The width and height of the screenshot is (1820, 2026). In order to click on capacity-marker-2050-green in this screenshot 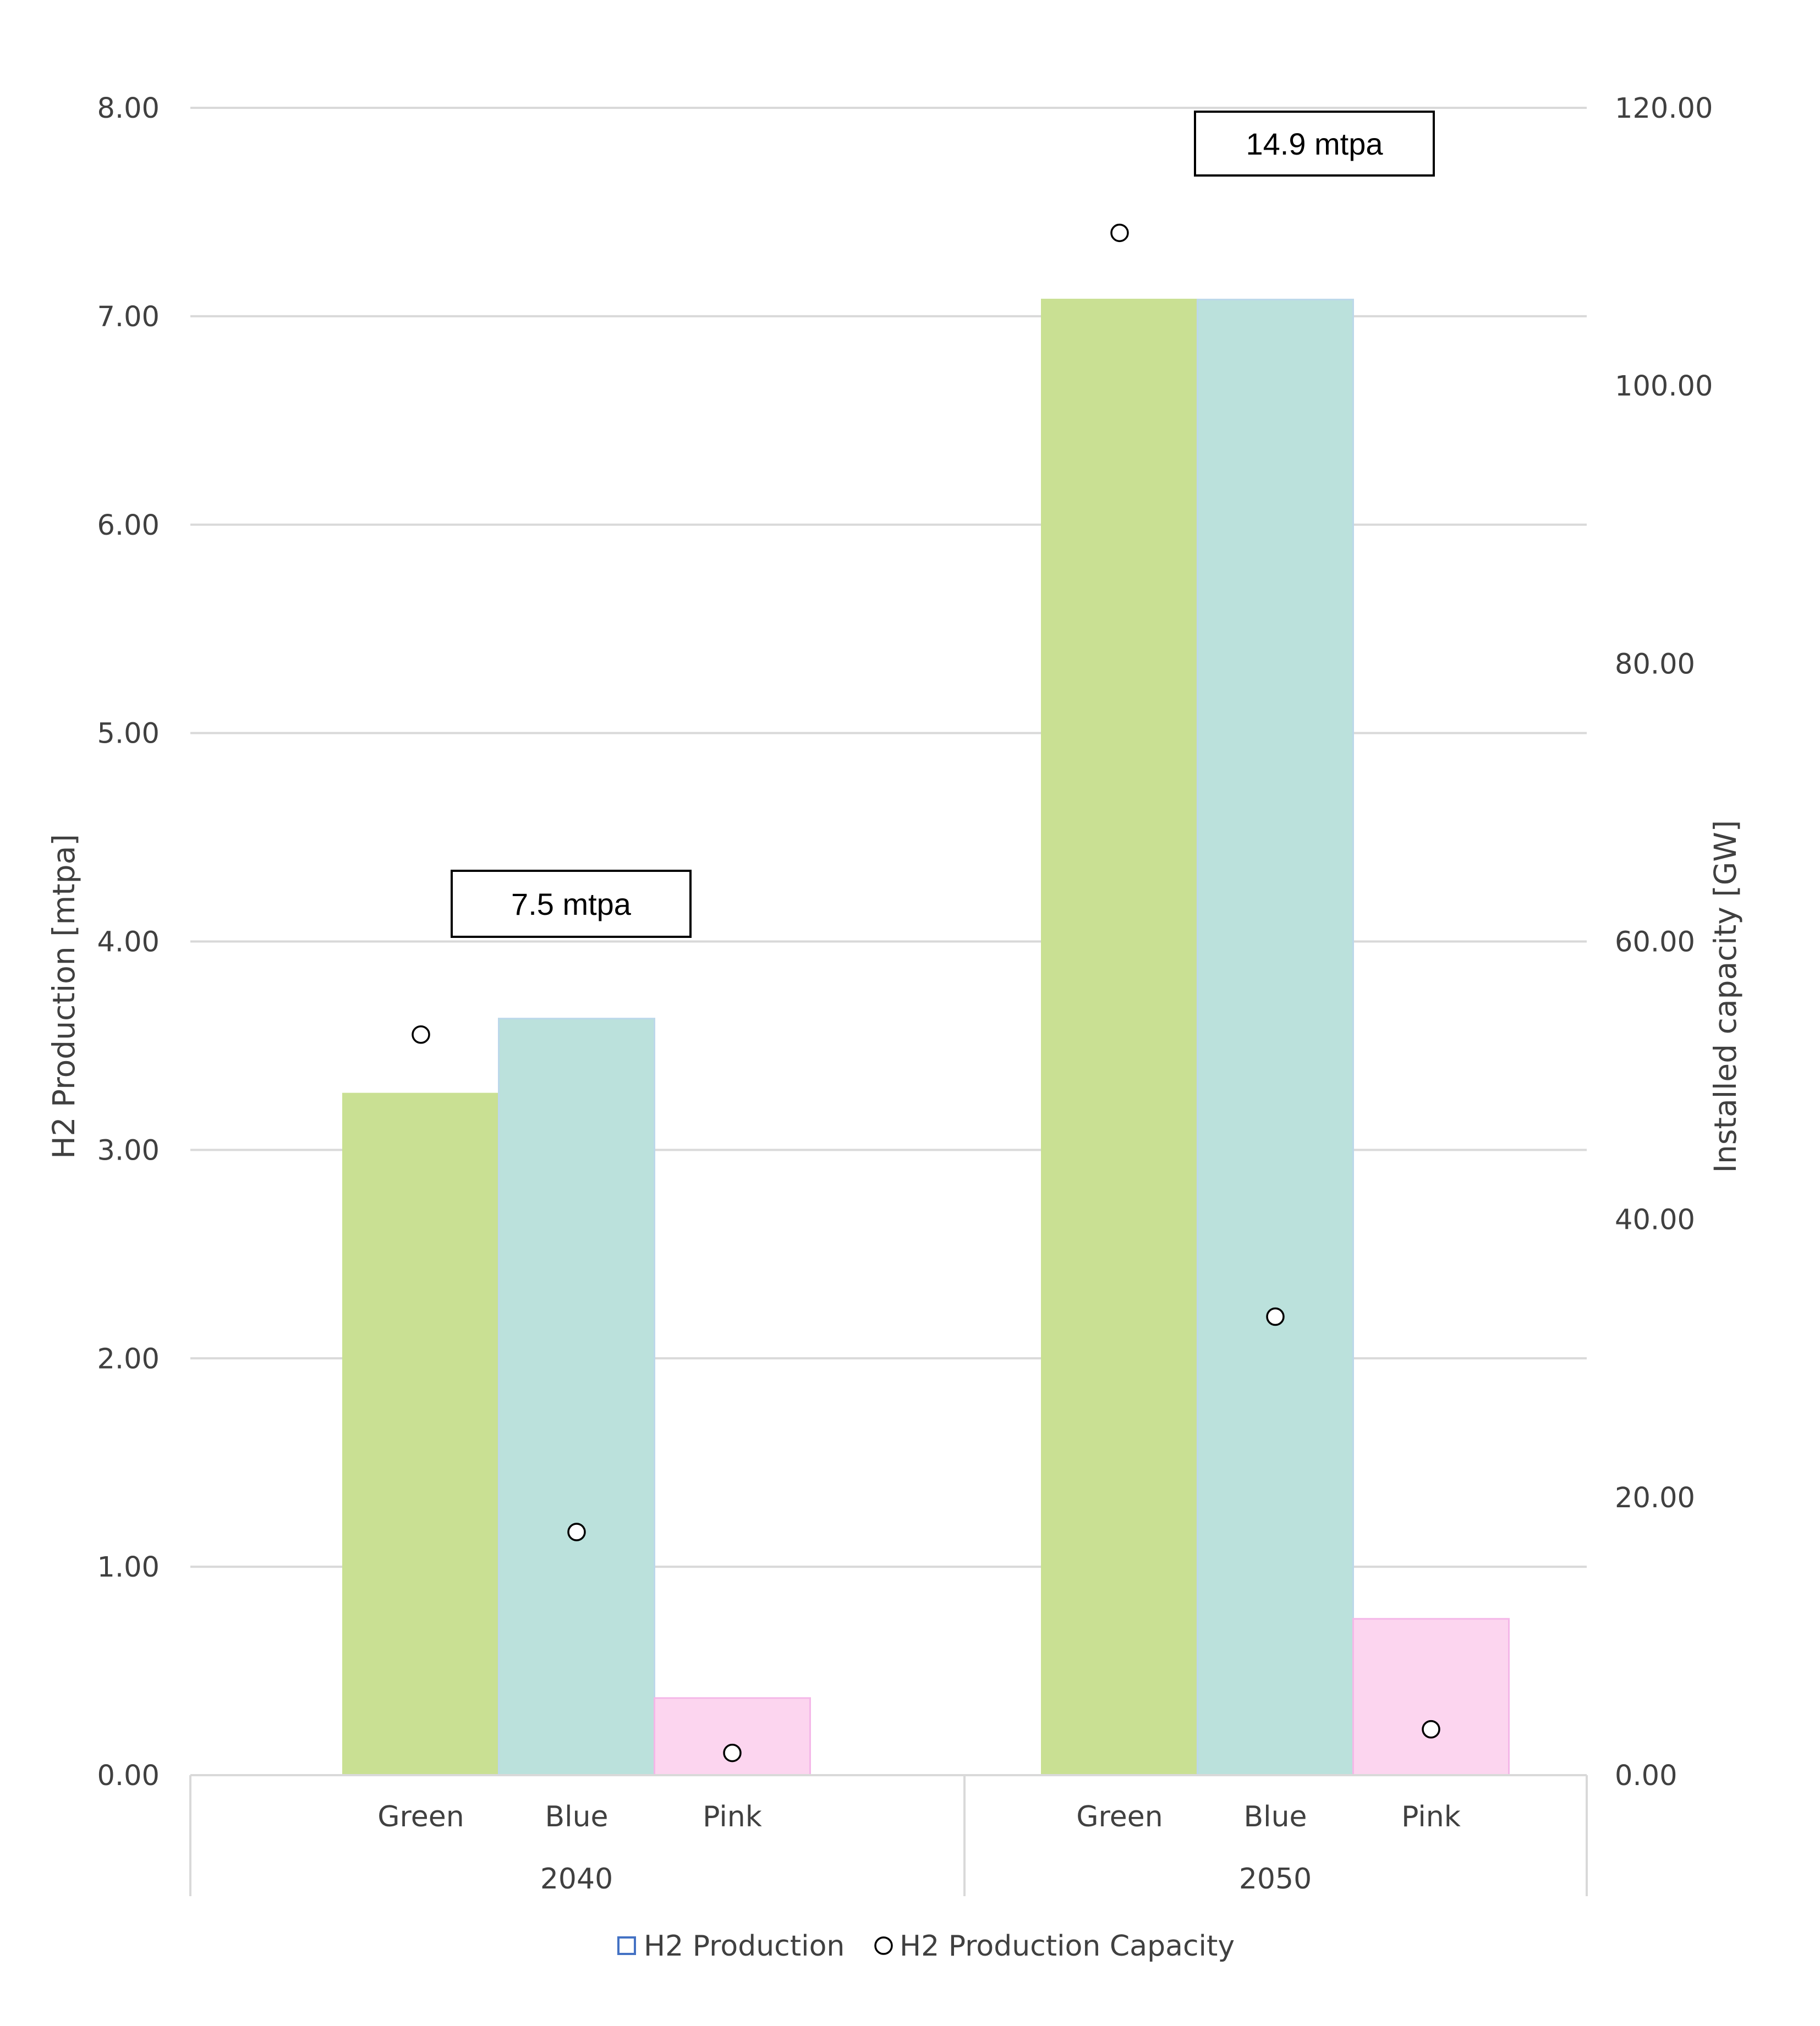, I will do `click(1119, 233)`.